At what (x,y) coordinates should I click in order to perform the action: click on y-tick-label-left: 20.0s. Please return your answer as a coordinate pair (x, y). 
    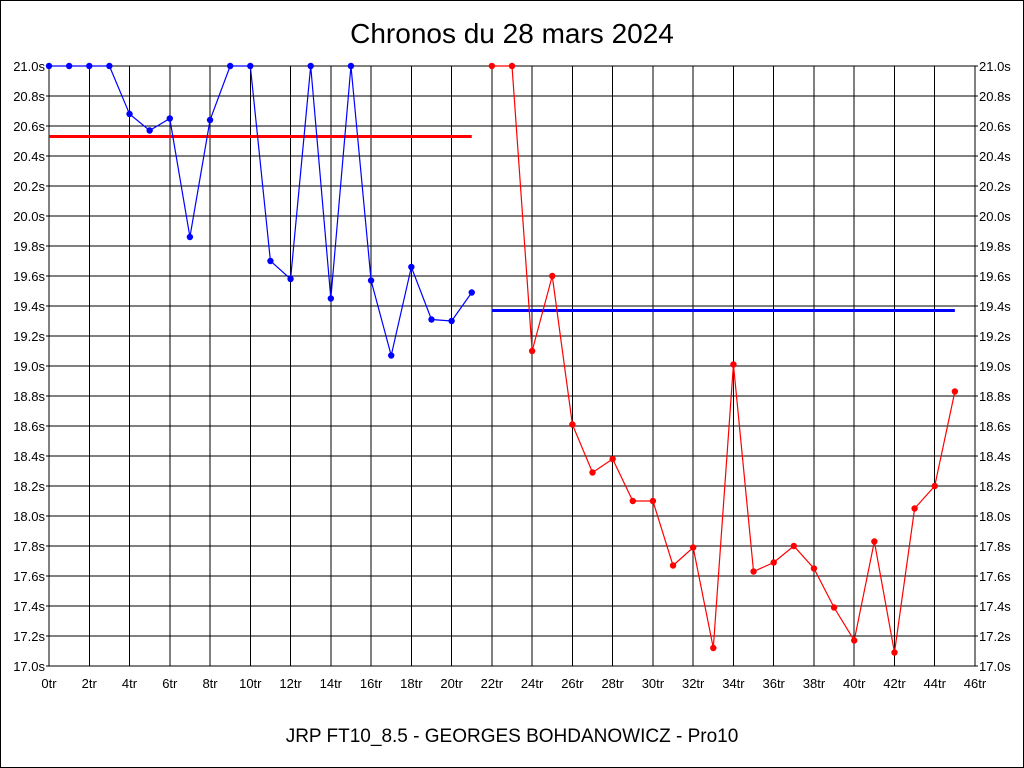
    Looking at the image, I should click on (29, 216).